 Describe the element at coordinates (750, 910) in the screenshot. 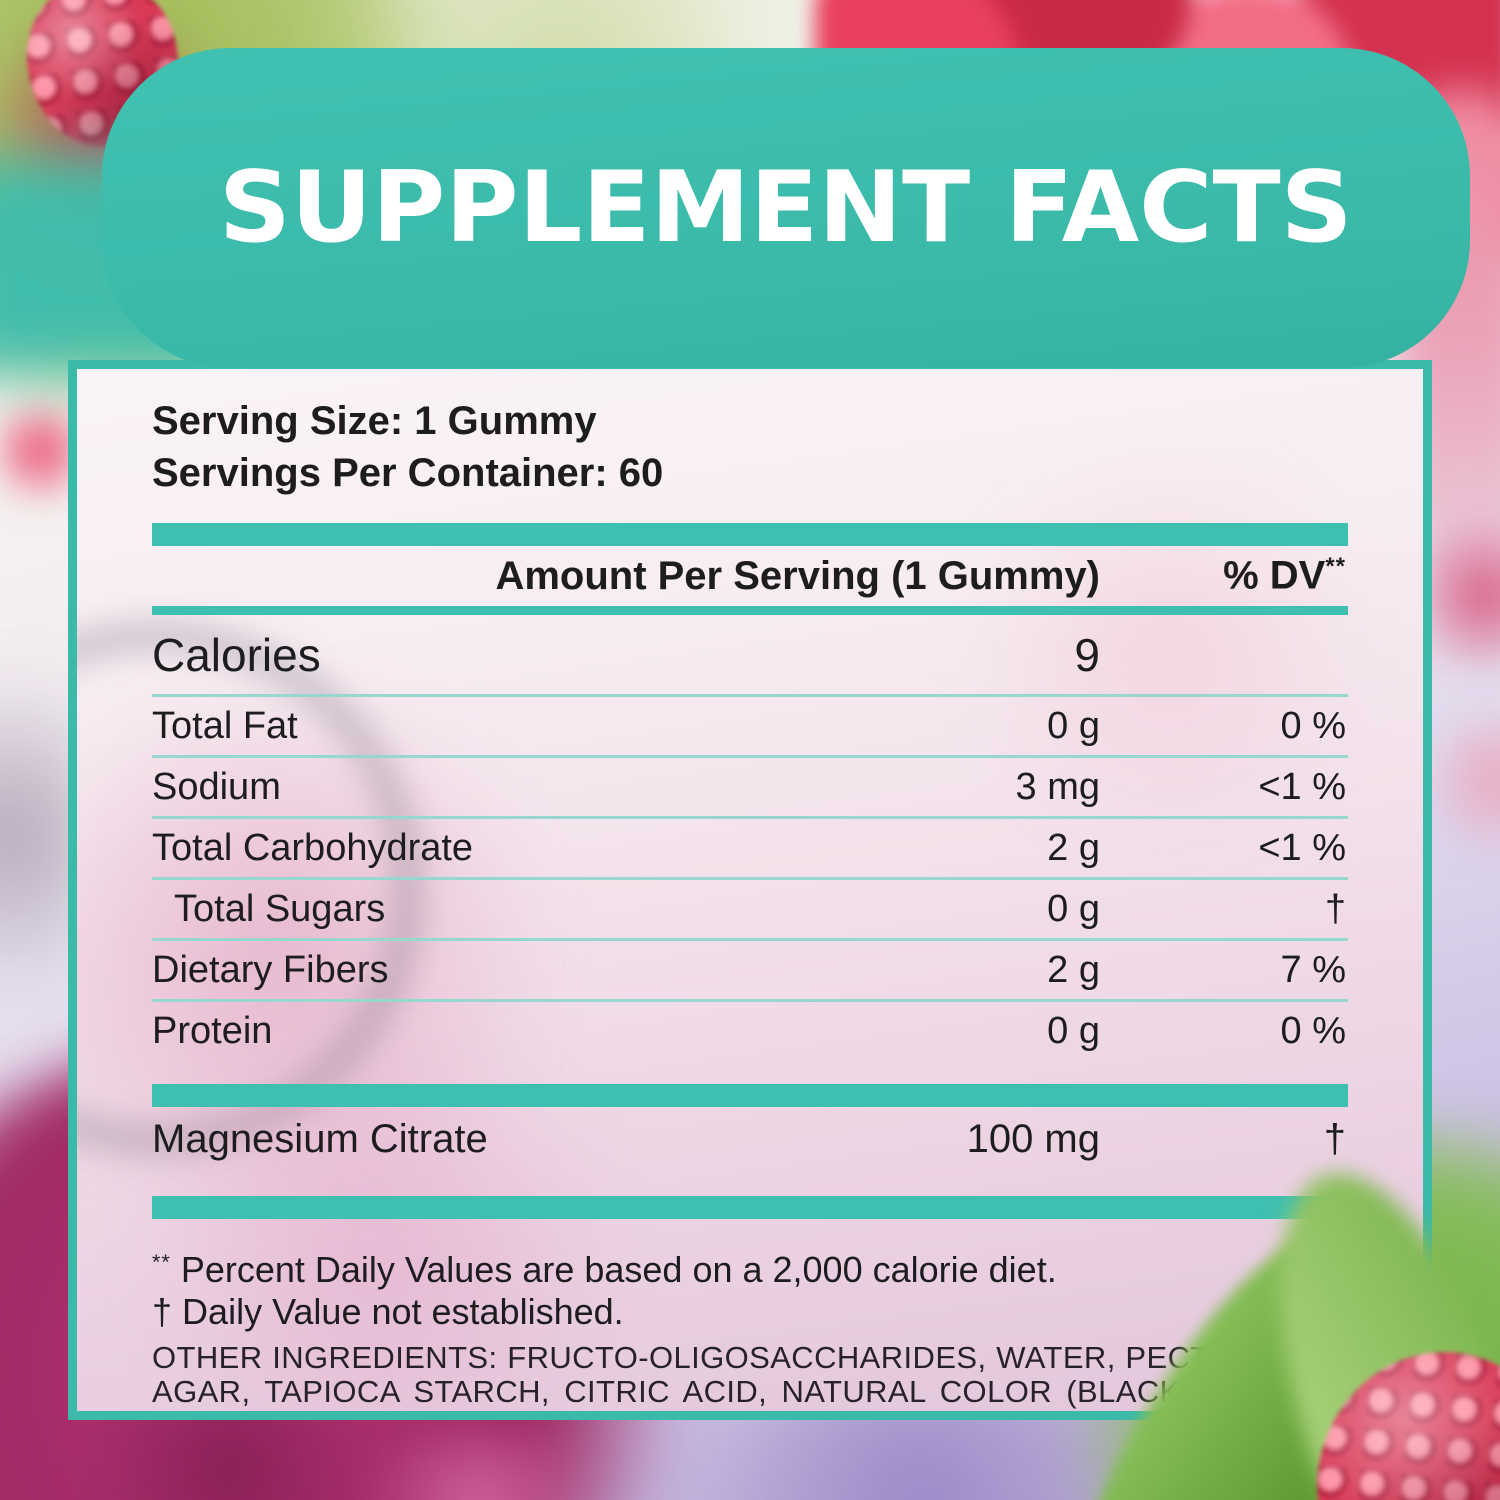

I see `row-total-sugars: Total Sugars 0 g †` at that location.